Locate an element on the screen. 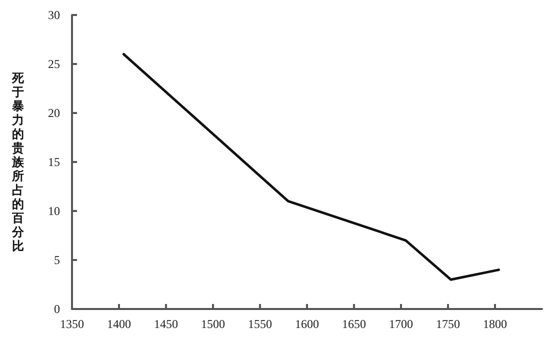 This screenshot has width=559, height=340. y-tick-label: 20 is located at coordinates (54, 113).